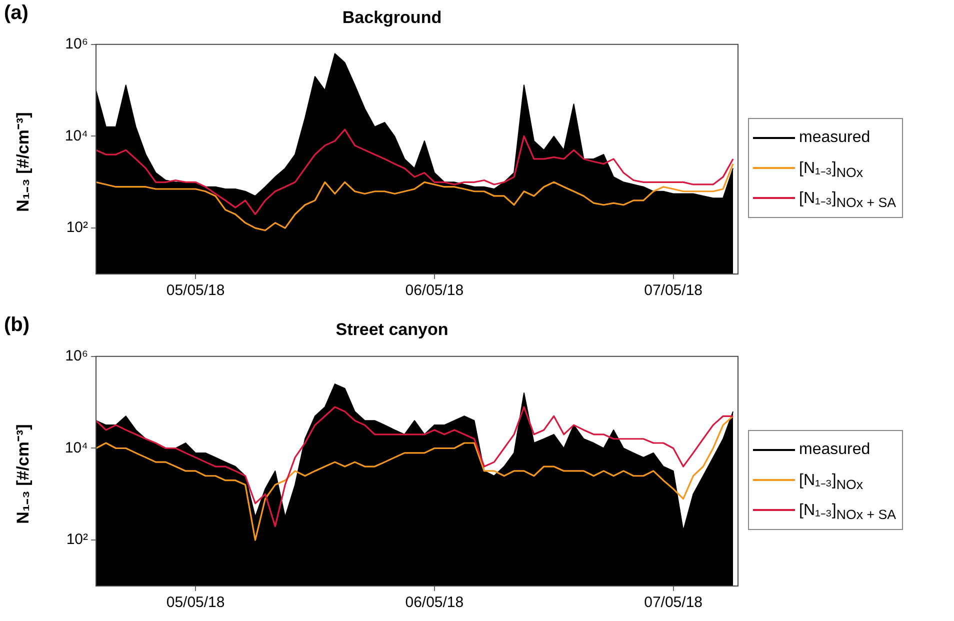 The height and width of the screenshot is (621, 954). I want to click on chart-title: Street canyon, so click(392, 329).